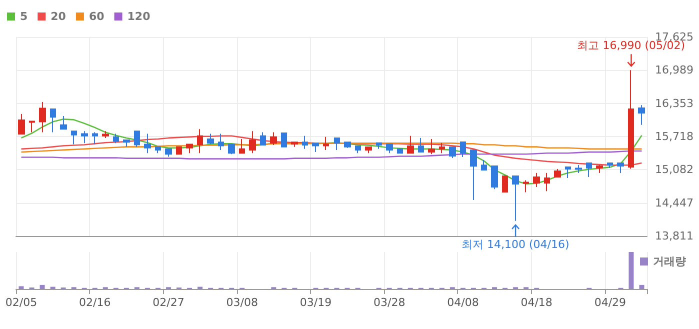  Describe the element at coordinates (168, 302) in the screenshot. I see `x-tick-label: 02/27` at that location.